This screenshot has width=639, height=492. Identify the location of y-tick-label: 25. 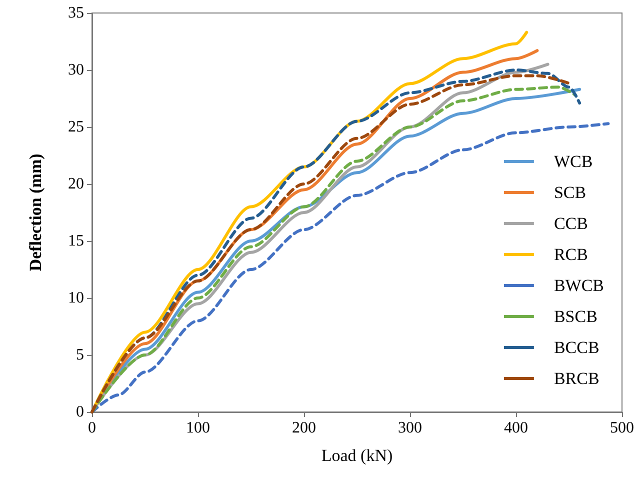
(76, 127).